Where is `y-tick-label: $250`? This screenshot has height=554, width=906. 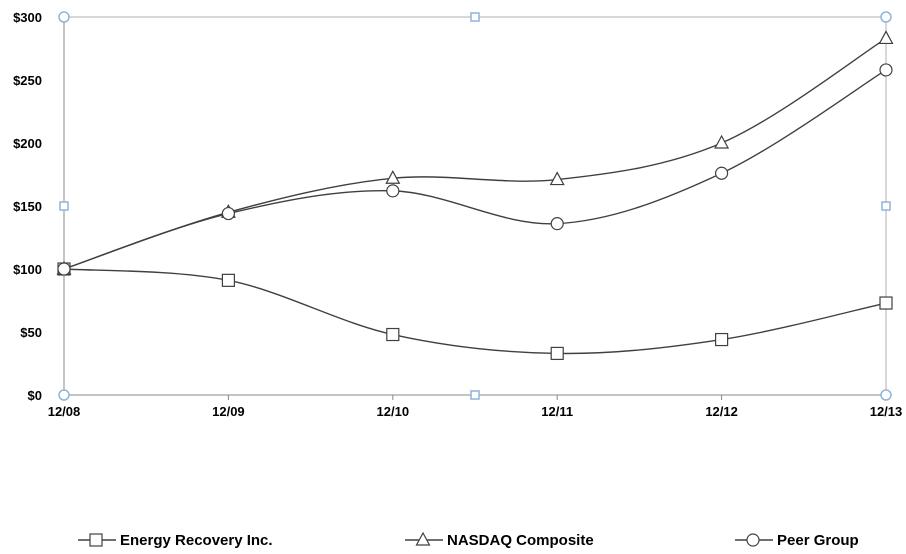
y-tick-label: $250 is located at coordinates (27, 80).